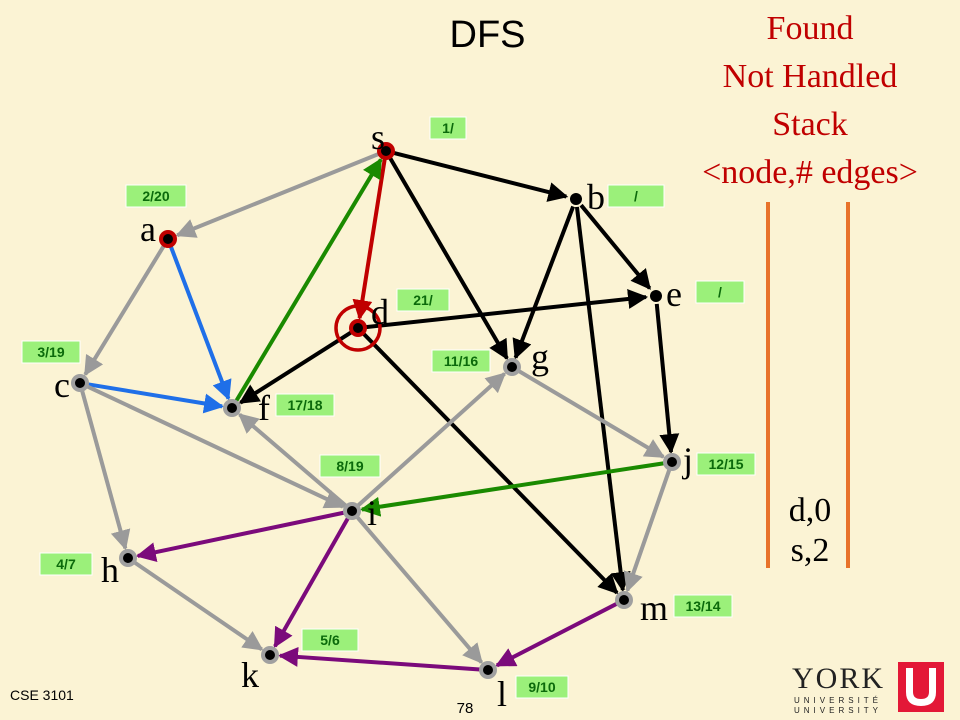  I want to click on york-u-mark, so click(921, 687).